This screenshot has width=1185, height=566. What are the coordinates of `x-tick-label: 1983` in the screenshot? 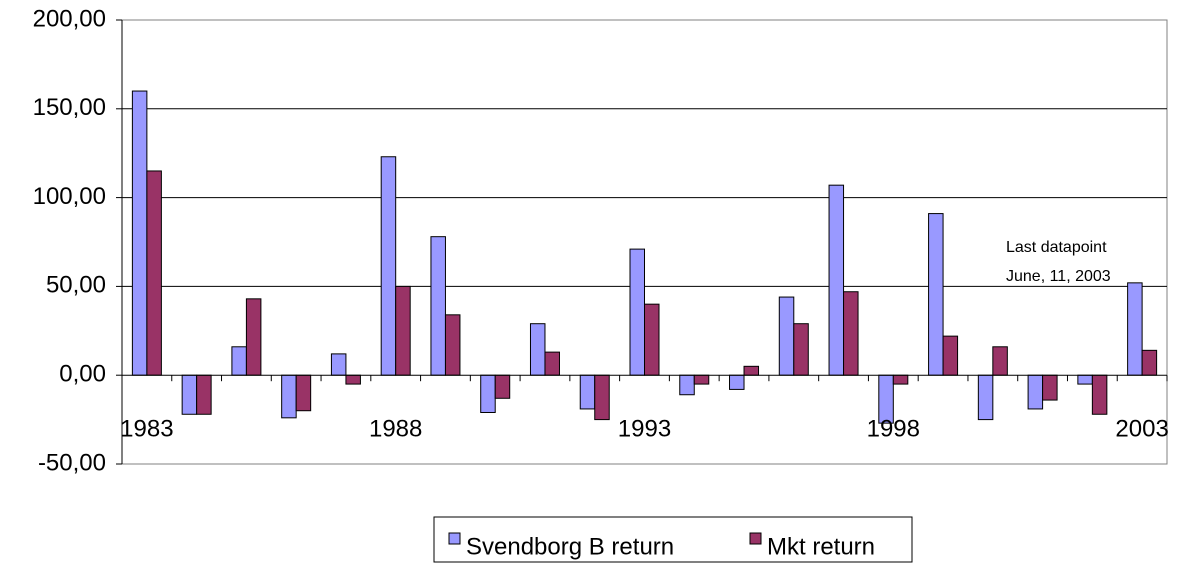 It's located at (146, 428).